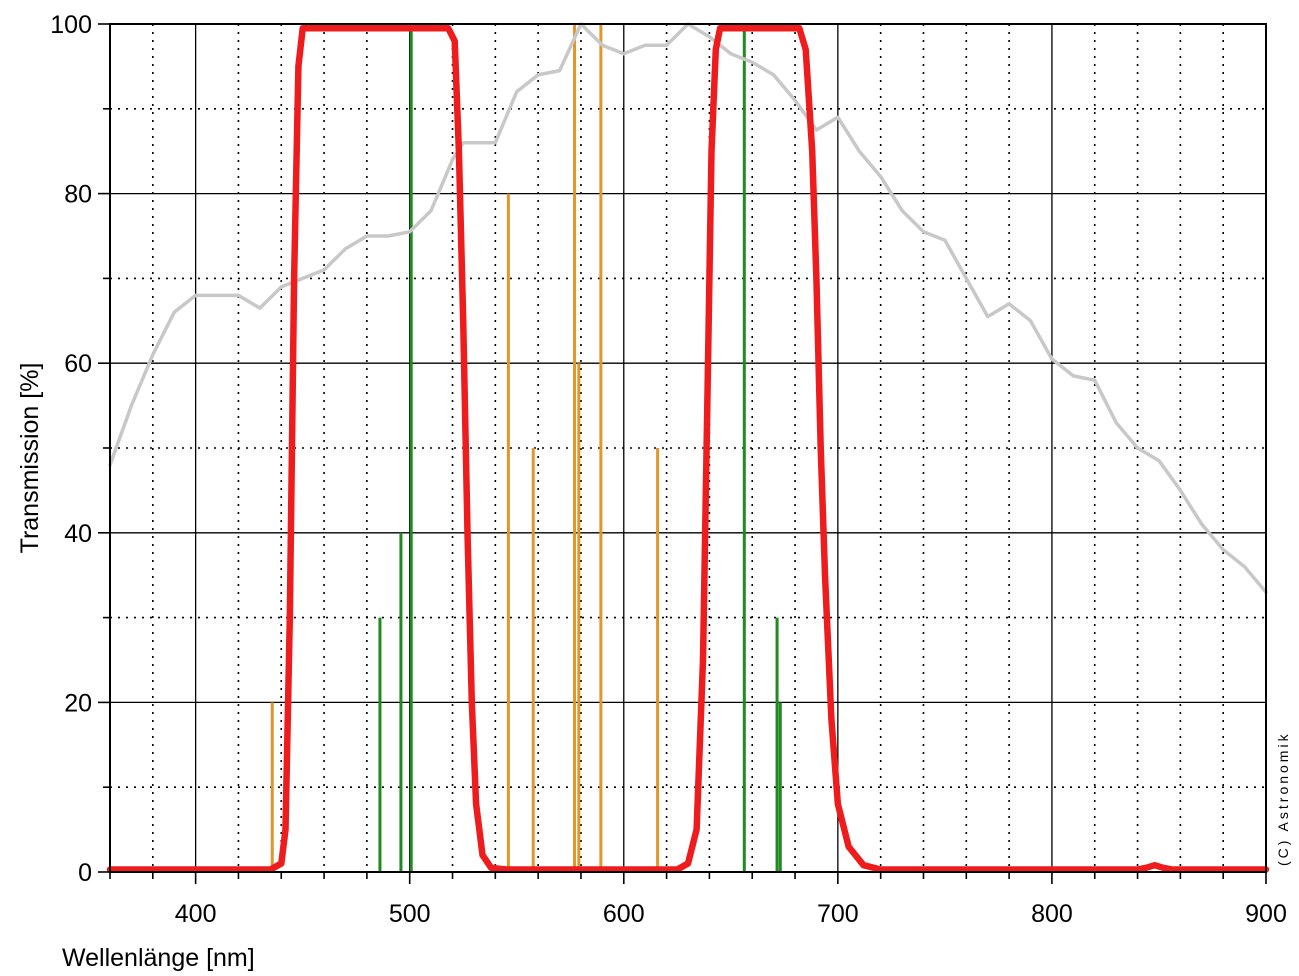  Describe the element at coordinates (1052, 914) in the screenshot. I see `x-tick-label: 800` at that location.